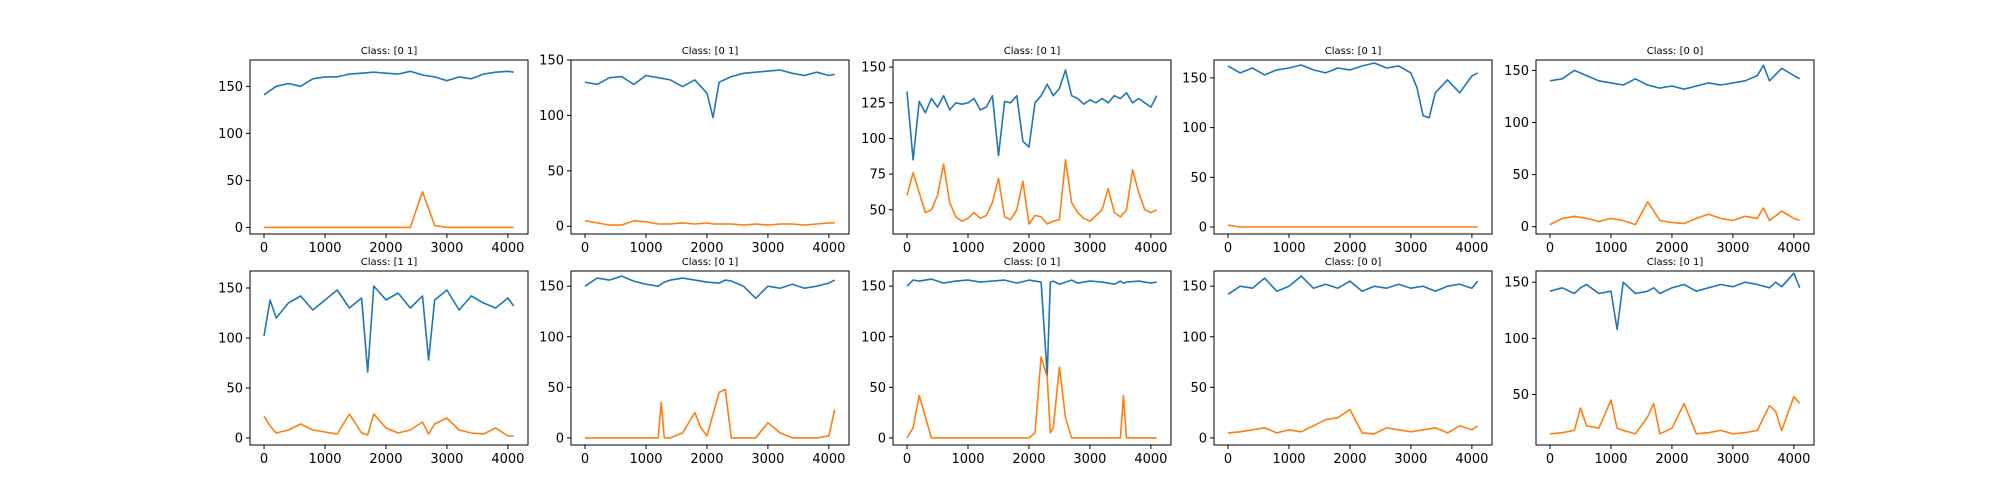 The image size is (2000, 500). What do you see at coordinates (877, 175) in the screenshot?
I see `y-tick-label: 75` at bounding box center [877, 175].